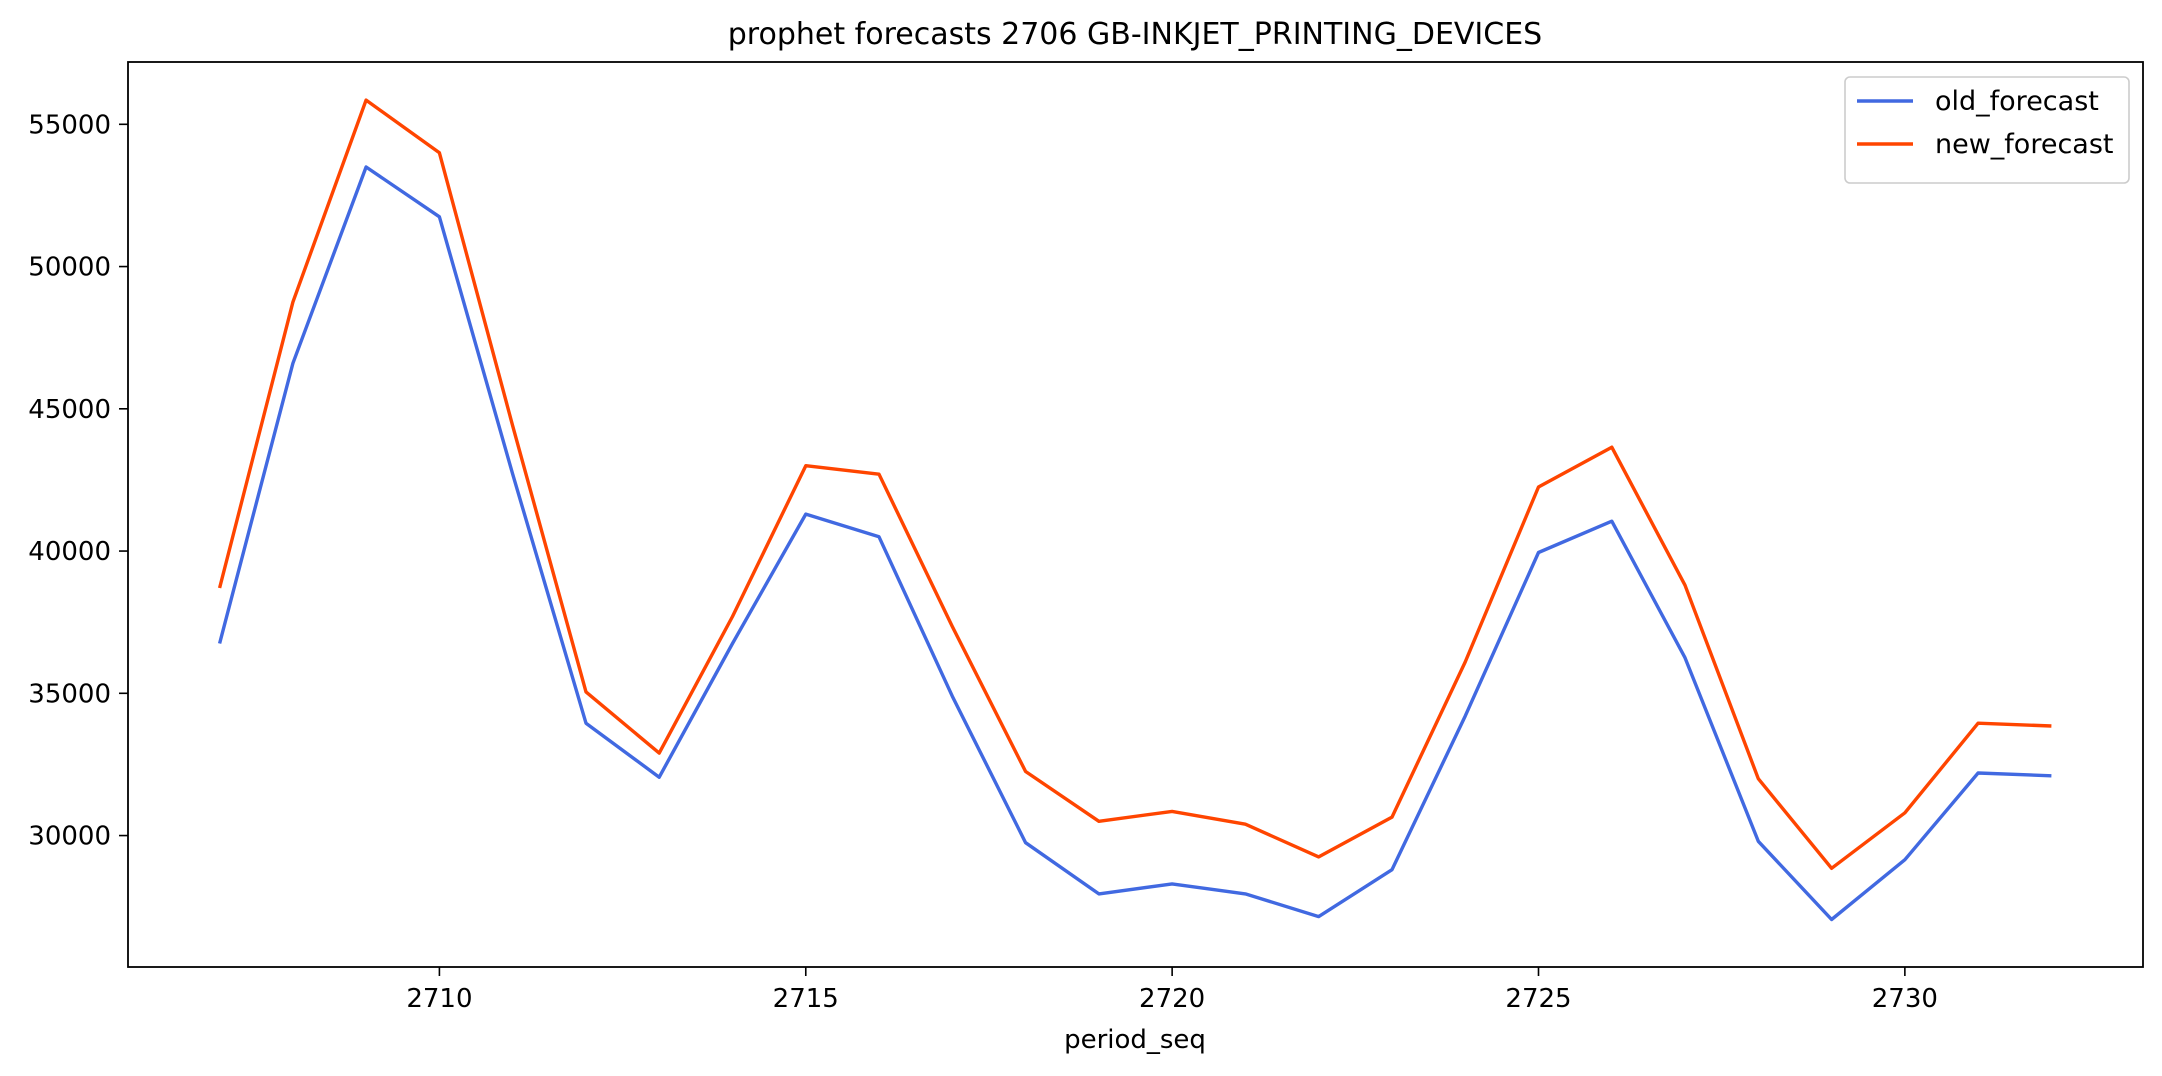 This screenshot has width=2162, height=1076. I want to click on legend-label: old_forecast, so click(2017, 101).